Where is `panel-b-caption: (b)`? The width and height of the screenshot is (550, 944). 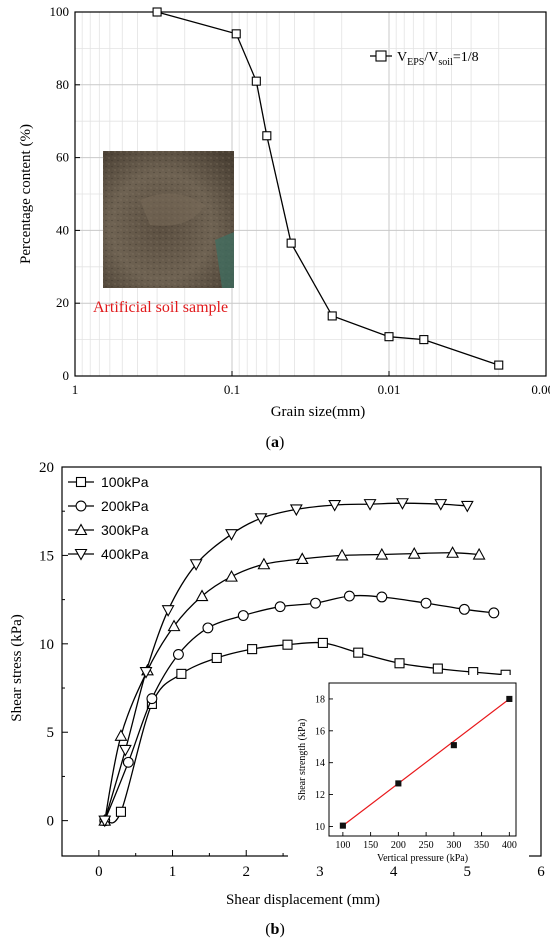 panel-b-caption: (b) is located at coordinates (275, 929).